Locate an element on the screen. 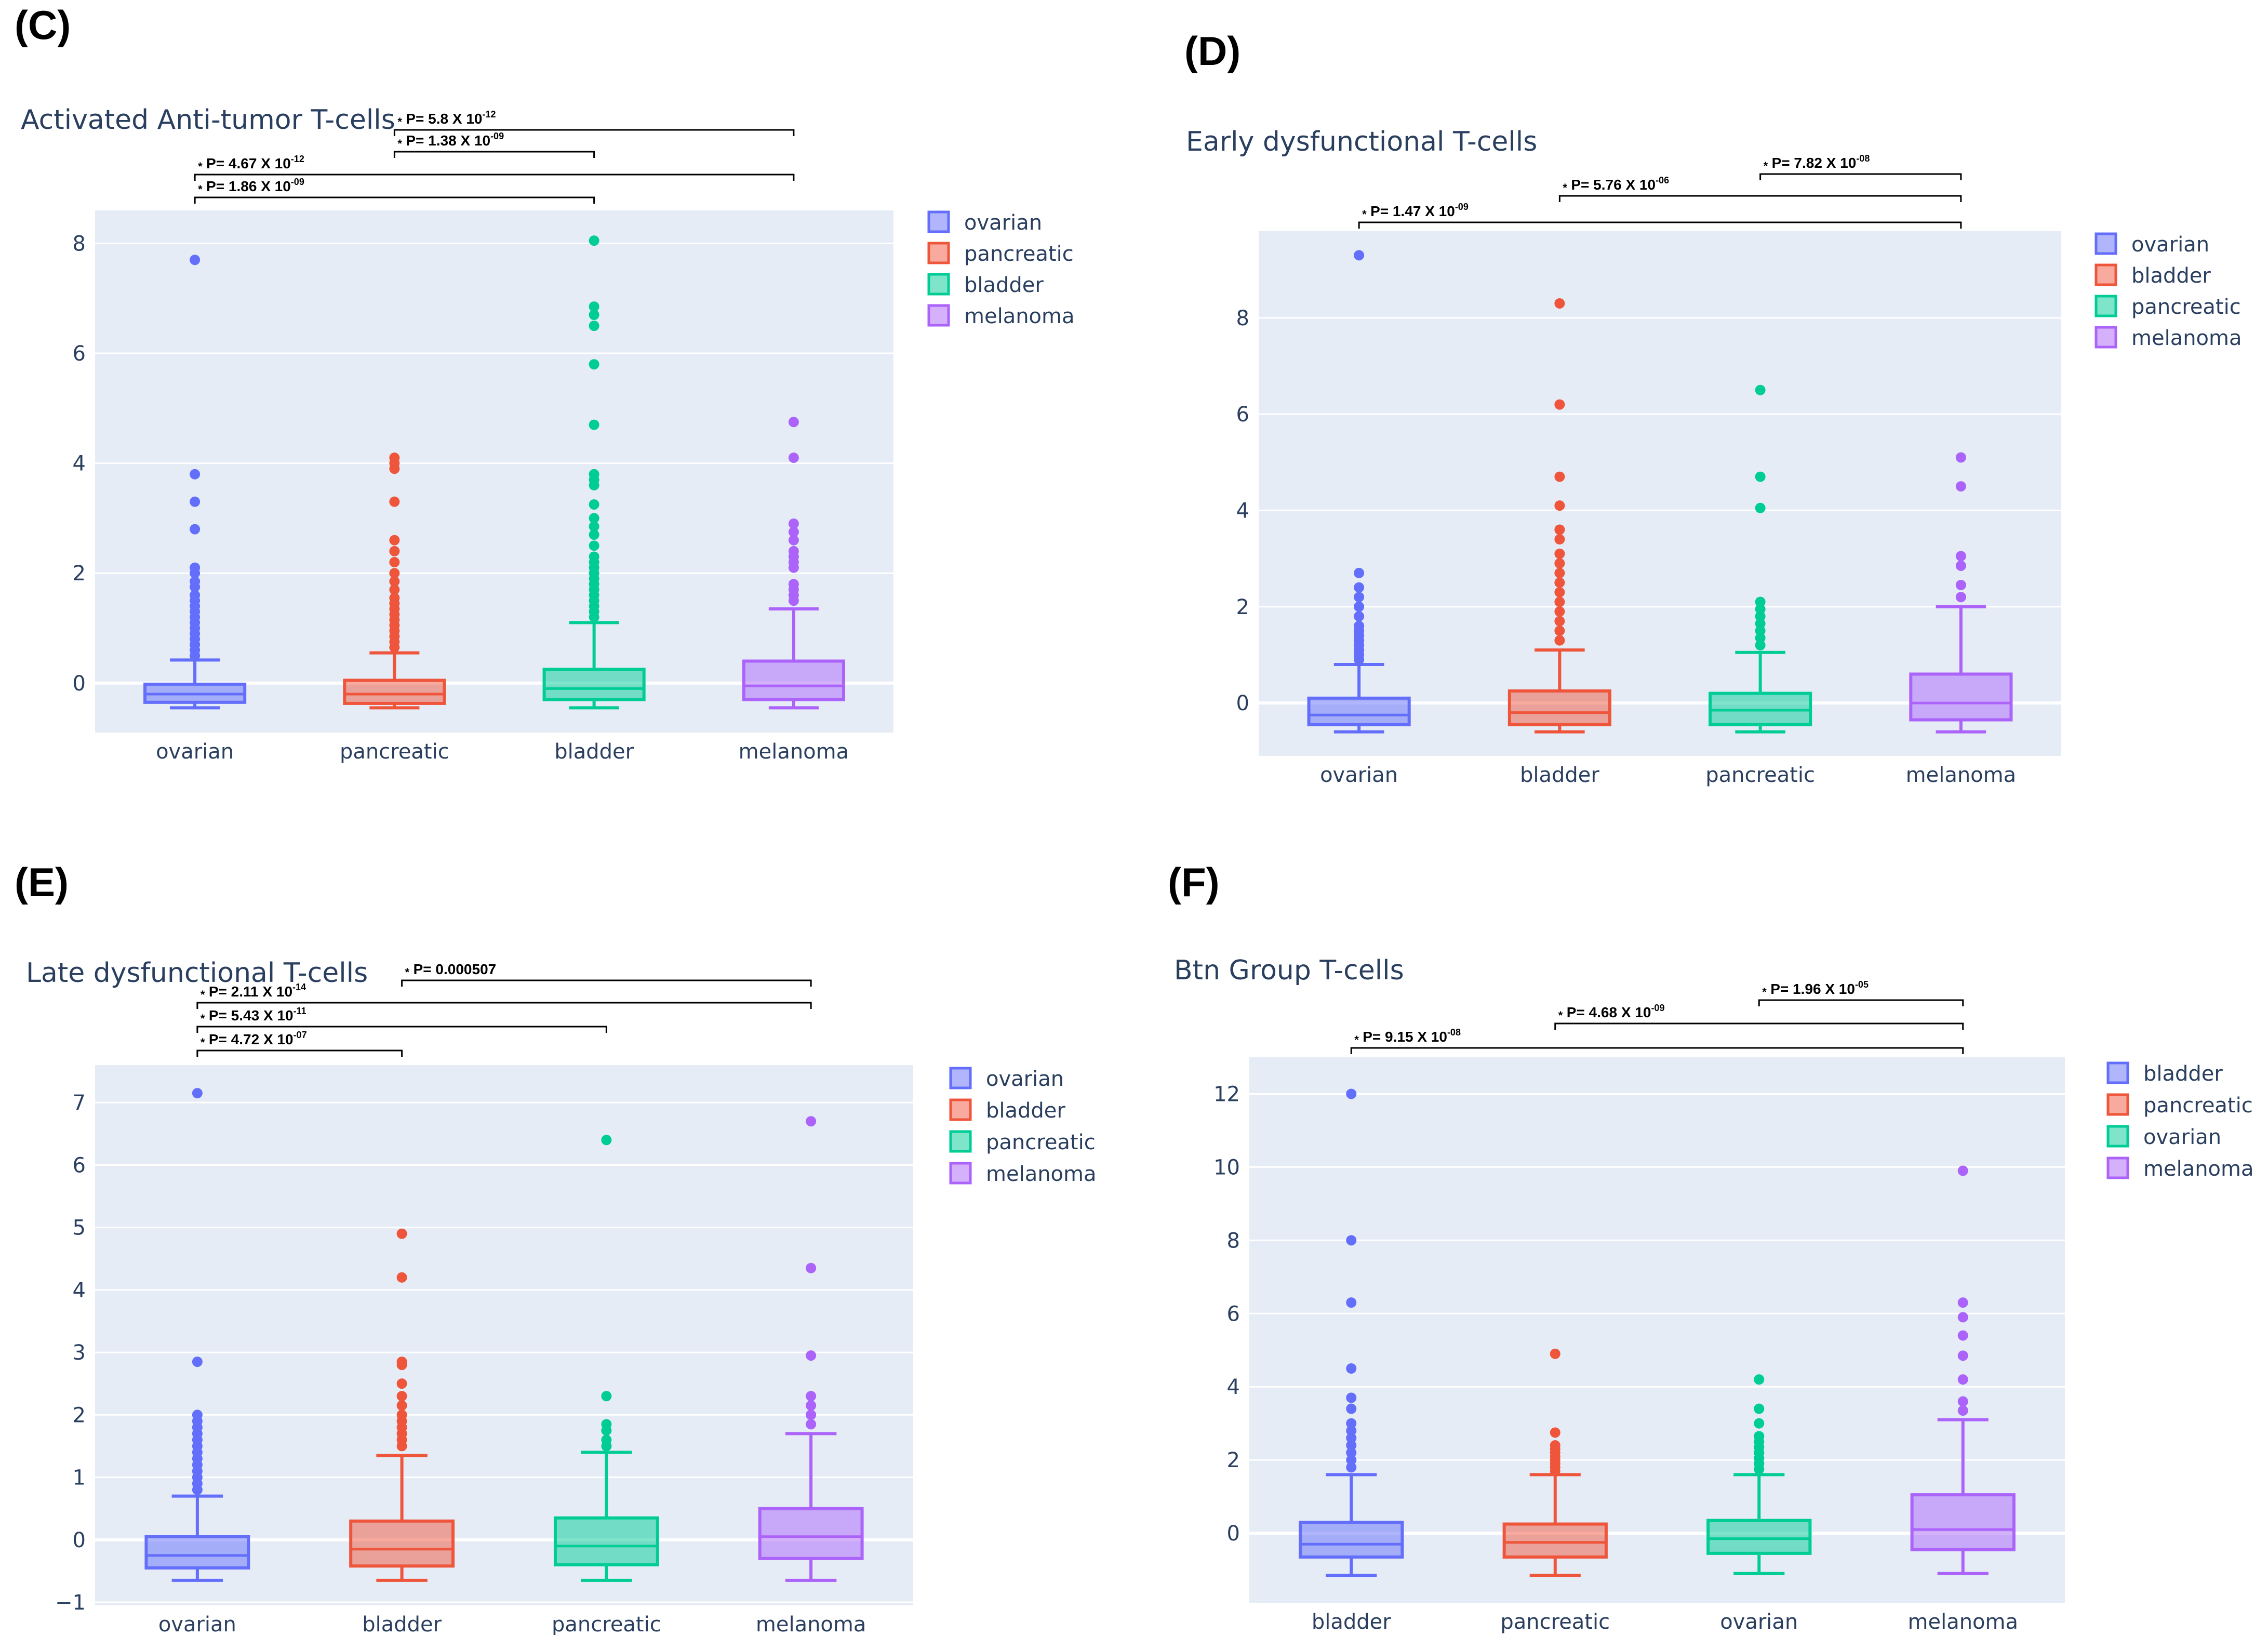  panel-label: (D) is located at coordinates (1212, 51).